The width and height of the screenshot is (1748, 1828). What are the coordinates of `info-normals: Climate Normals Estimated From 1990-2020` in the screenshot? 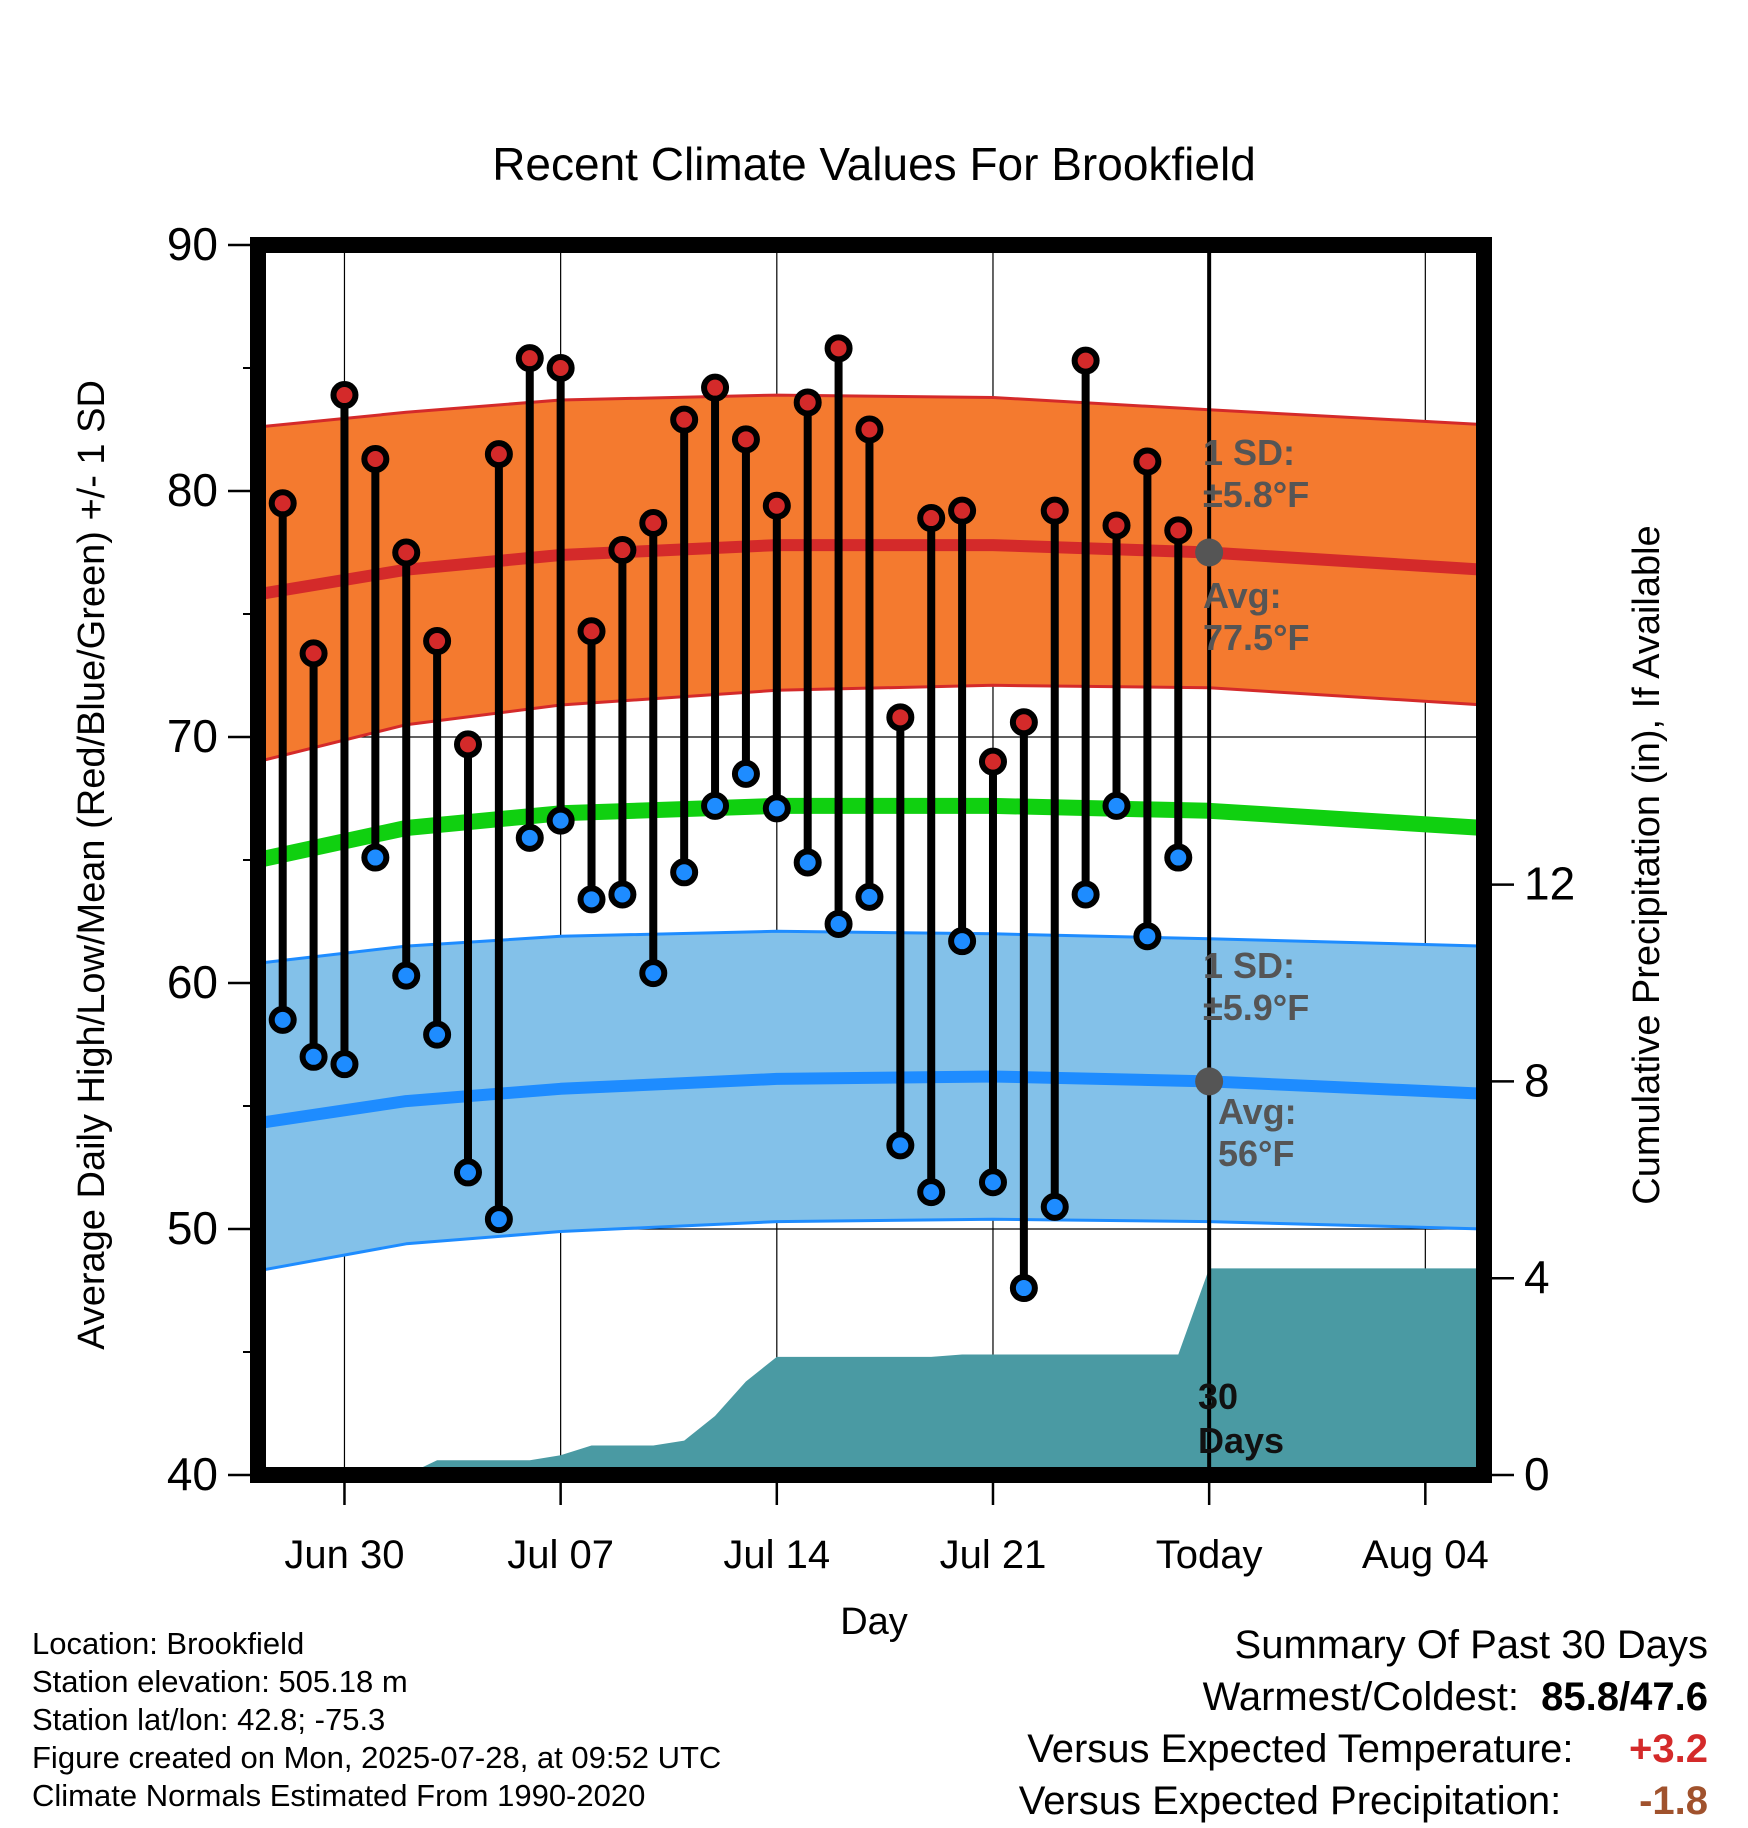 It's located at (339, 1795).